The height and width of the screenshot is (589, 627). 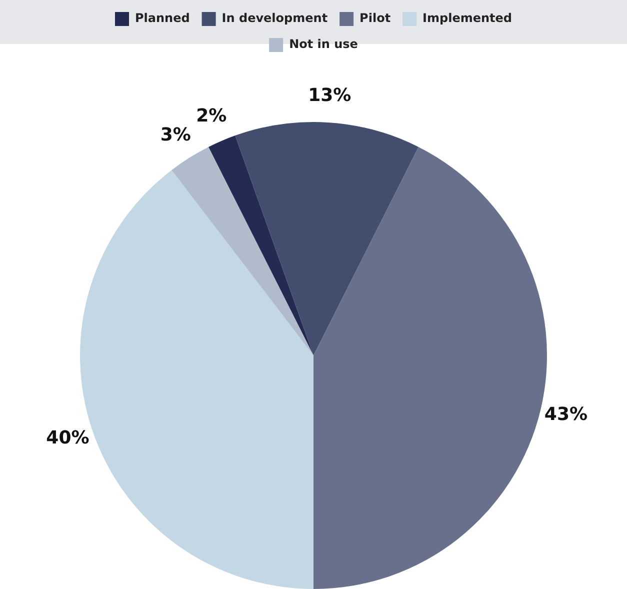 I want to click on data-label: 40%, so click(x=68, y=437).